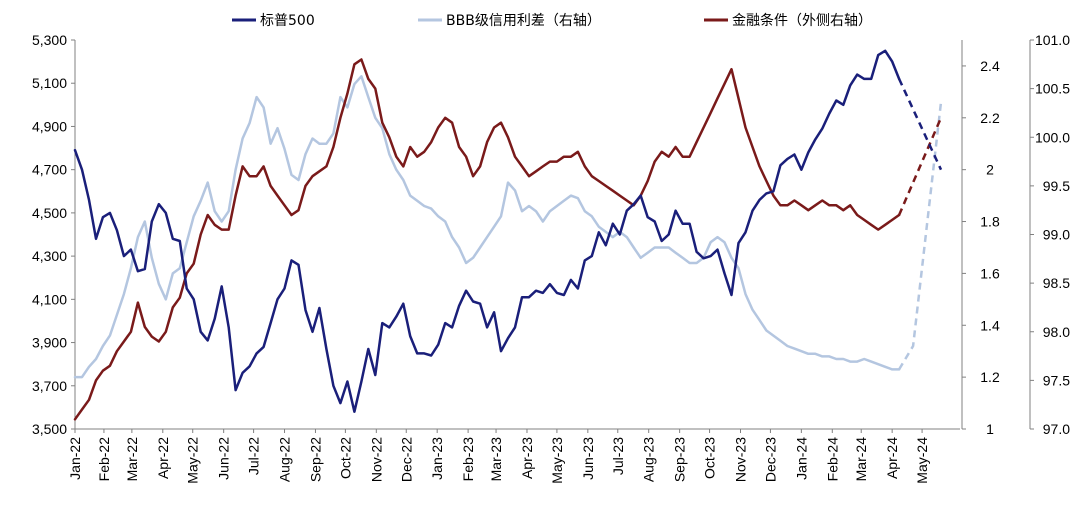 Image resolution: width=1080 pixels, height=507 pixels. Describe the element at coordinates (832, 459) in the screenshot. I see `x-tick-label: Feb-24` at that location.